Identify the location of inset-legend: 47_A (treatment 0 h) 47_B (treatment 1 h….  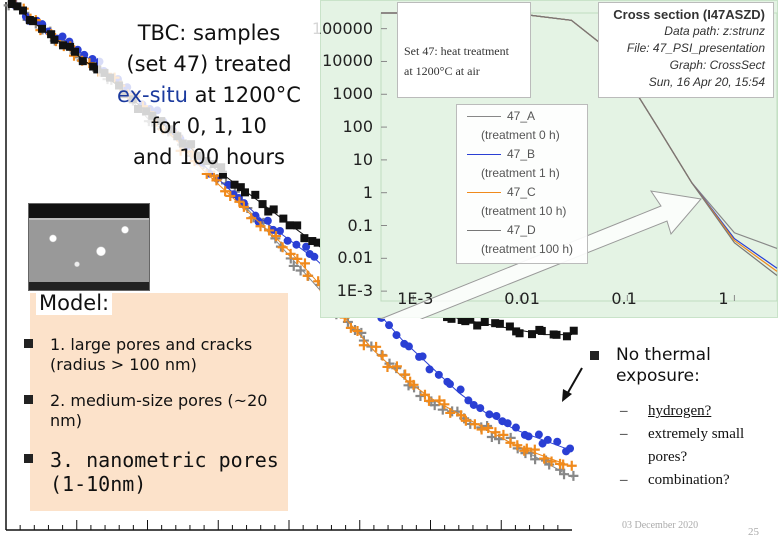
(522, 184).